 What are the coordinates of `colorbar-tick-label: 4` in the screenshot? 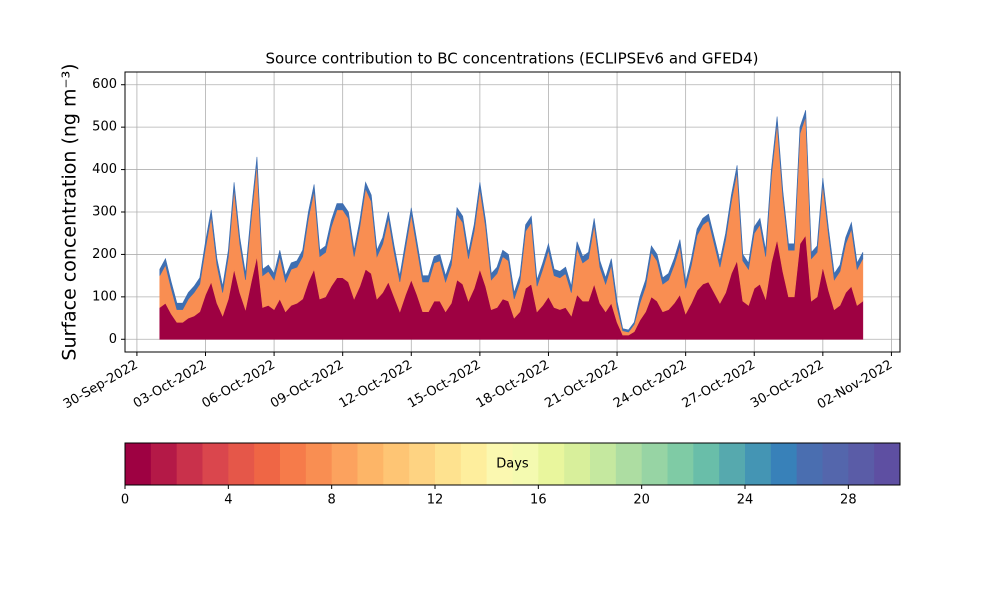 It's located at (228, 500).